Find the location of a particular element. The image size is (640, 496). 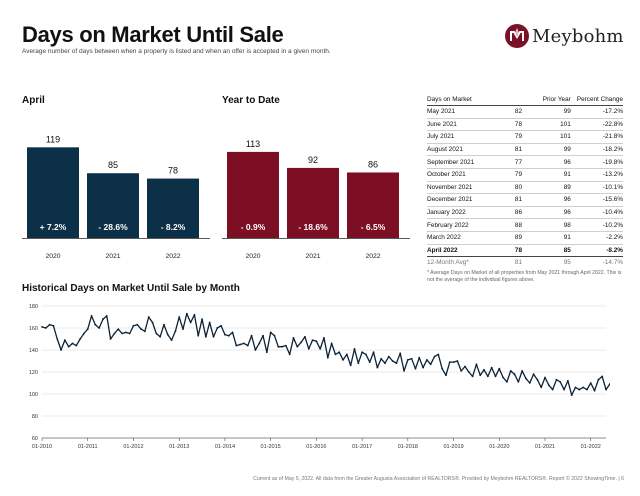

april-bar-2021 is located at coordinates (113, 205).